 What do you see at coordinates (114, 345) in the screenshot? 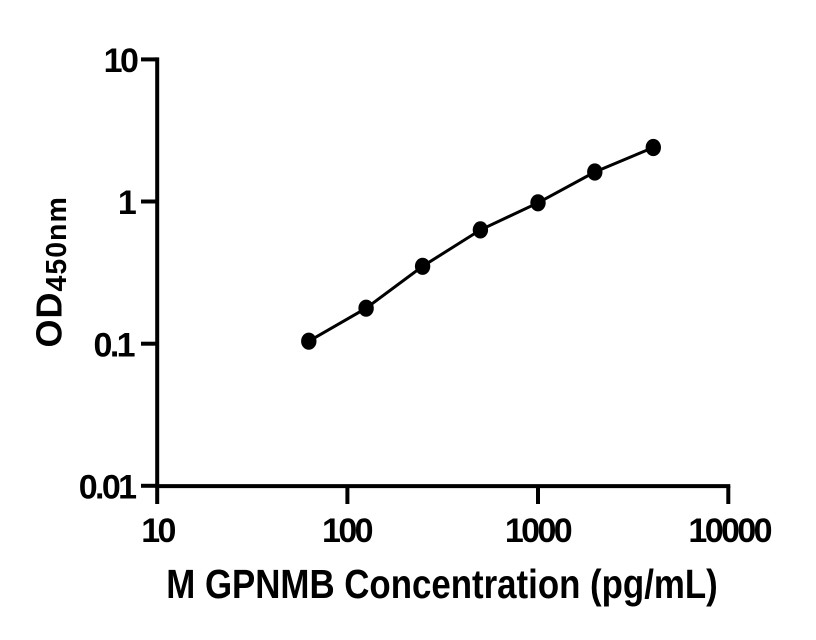
I see `svg-text: 0.1` at bounding box center [114, 345].